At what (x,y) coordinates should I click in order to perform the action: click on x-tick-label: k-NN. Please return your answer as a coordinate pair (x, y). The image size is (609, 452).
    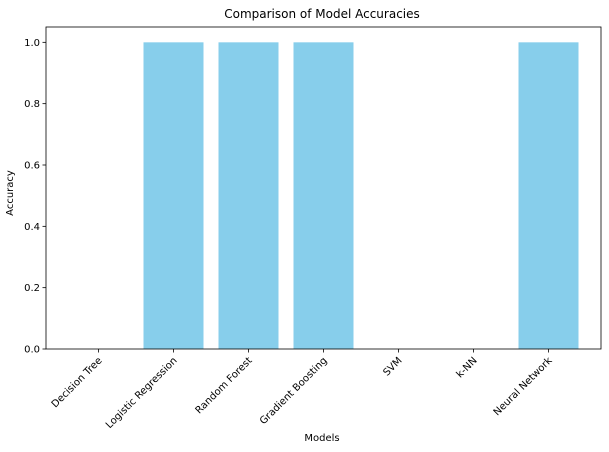
    Looking at the image, I should click on (467, 367).